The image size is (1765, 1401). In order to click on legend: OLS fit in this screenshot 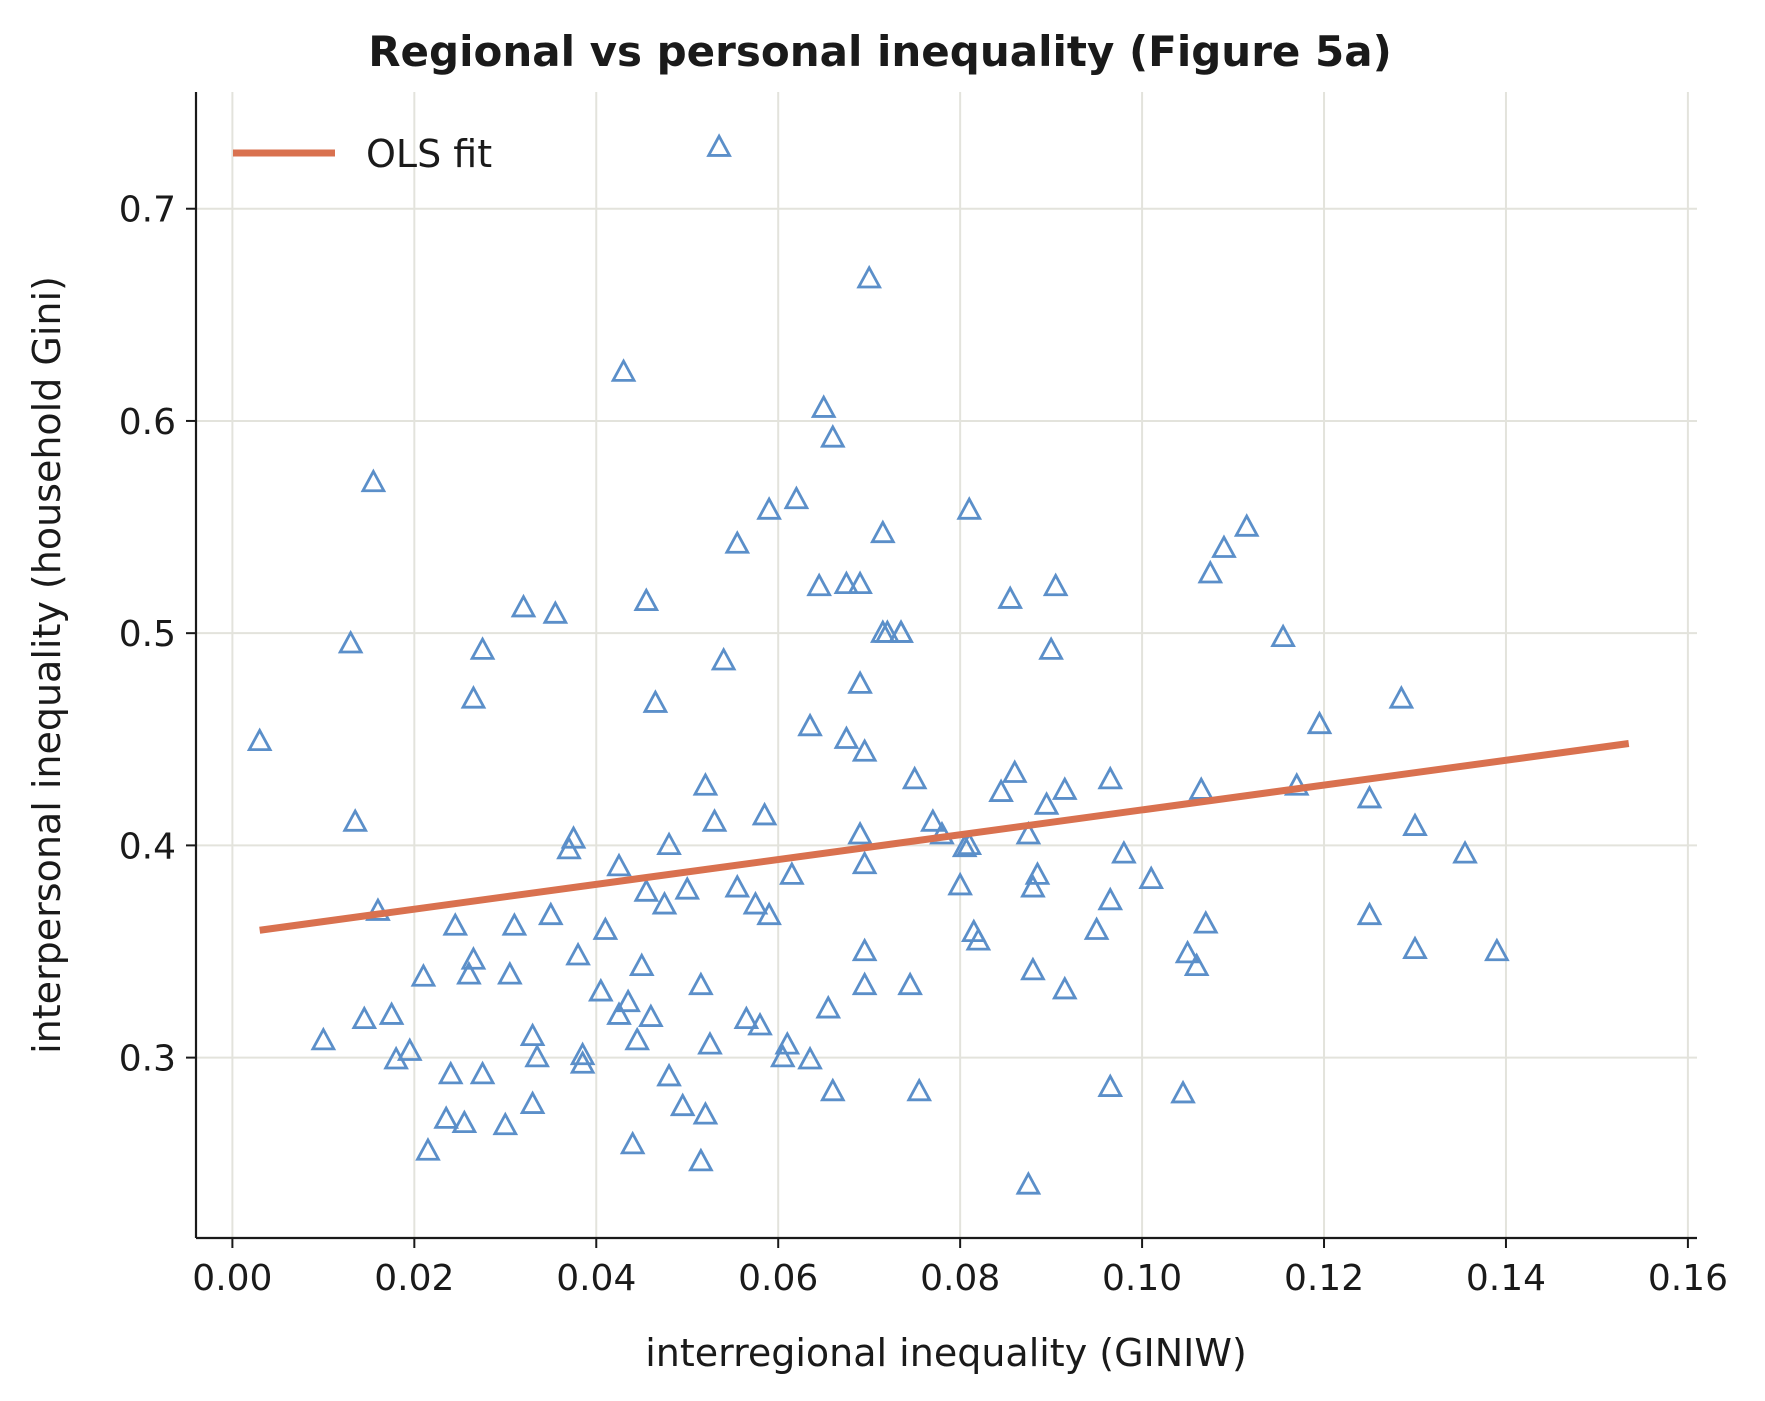, I will do `click(362, 154)`.